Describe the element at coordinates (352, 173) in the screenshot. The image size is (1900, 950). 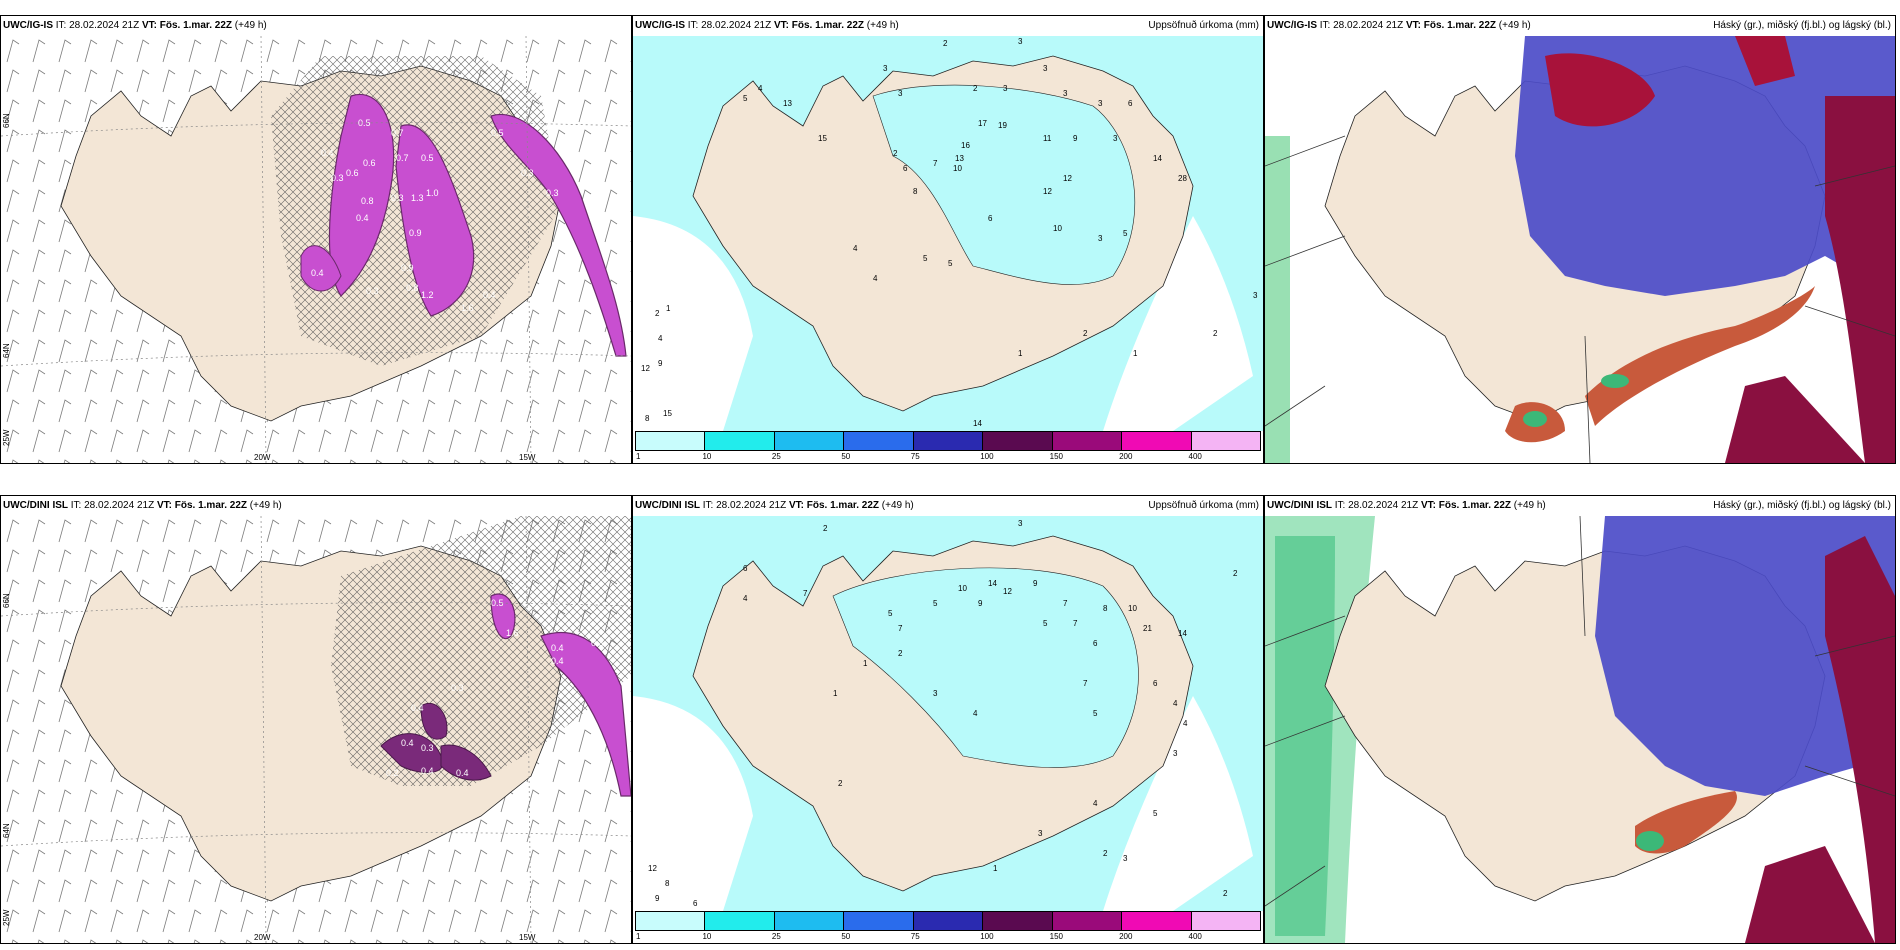
I see `svg-text: 0.6` at that location.